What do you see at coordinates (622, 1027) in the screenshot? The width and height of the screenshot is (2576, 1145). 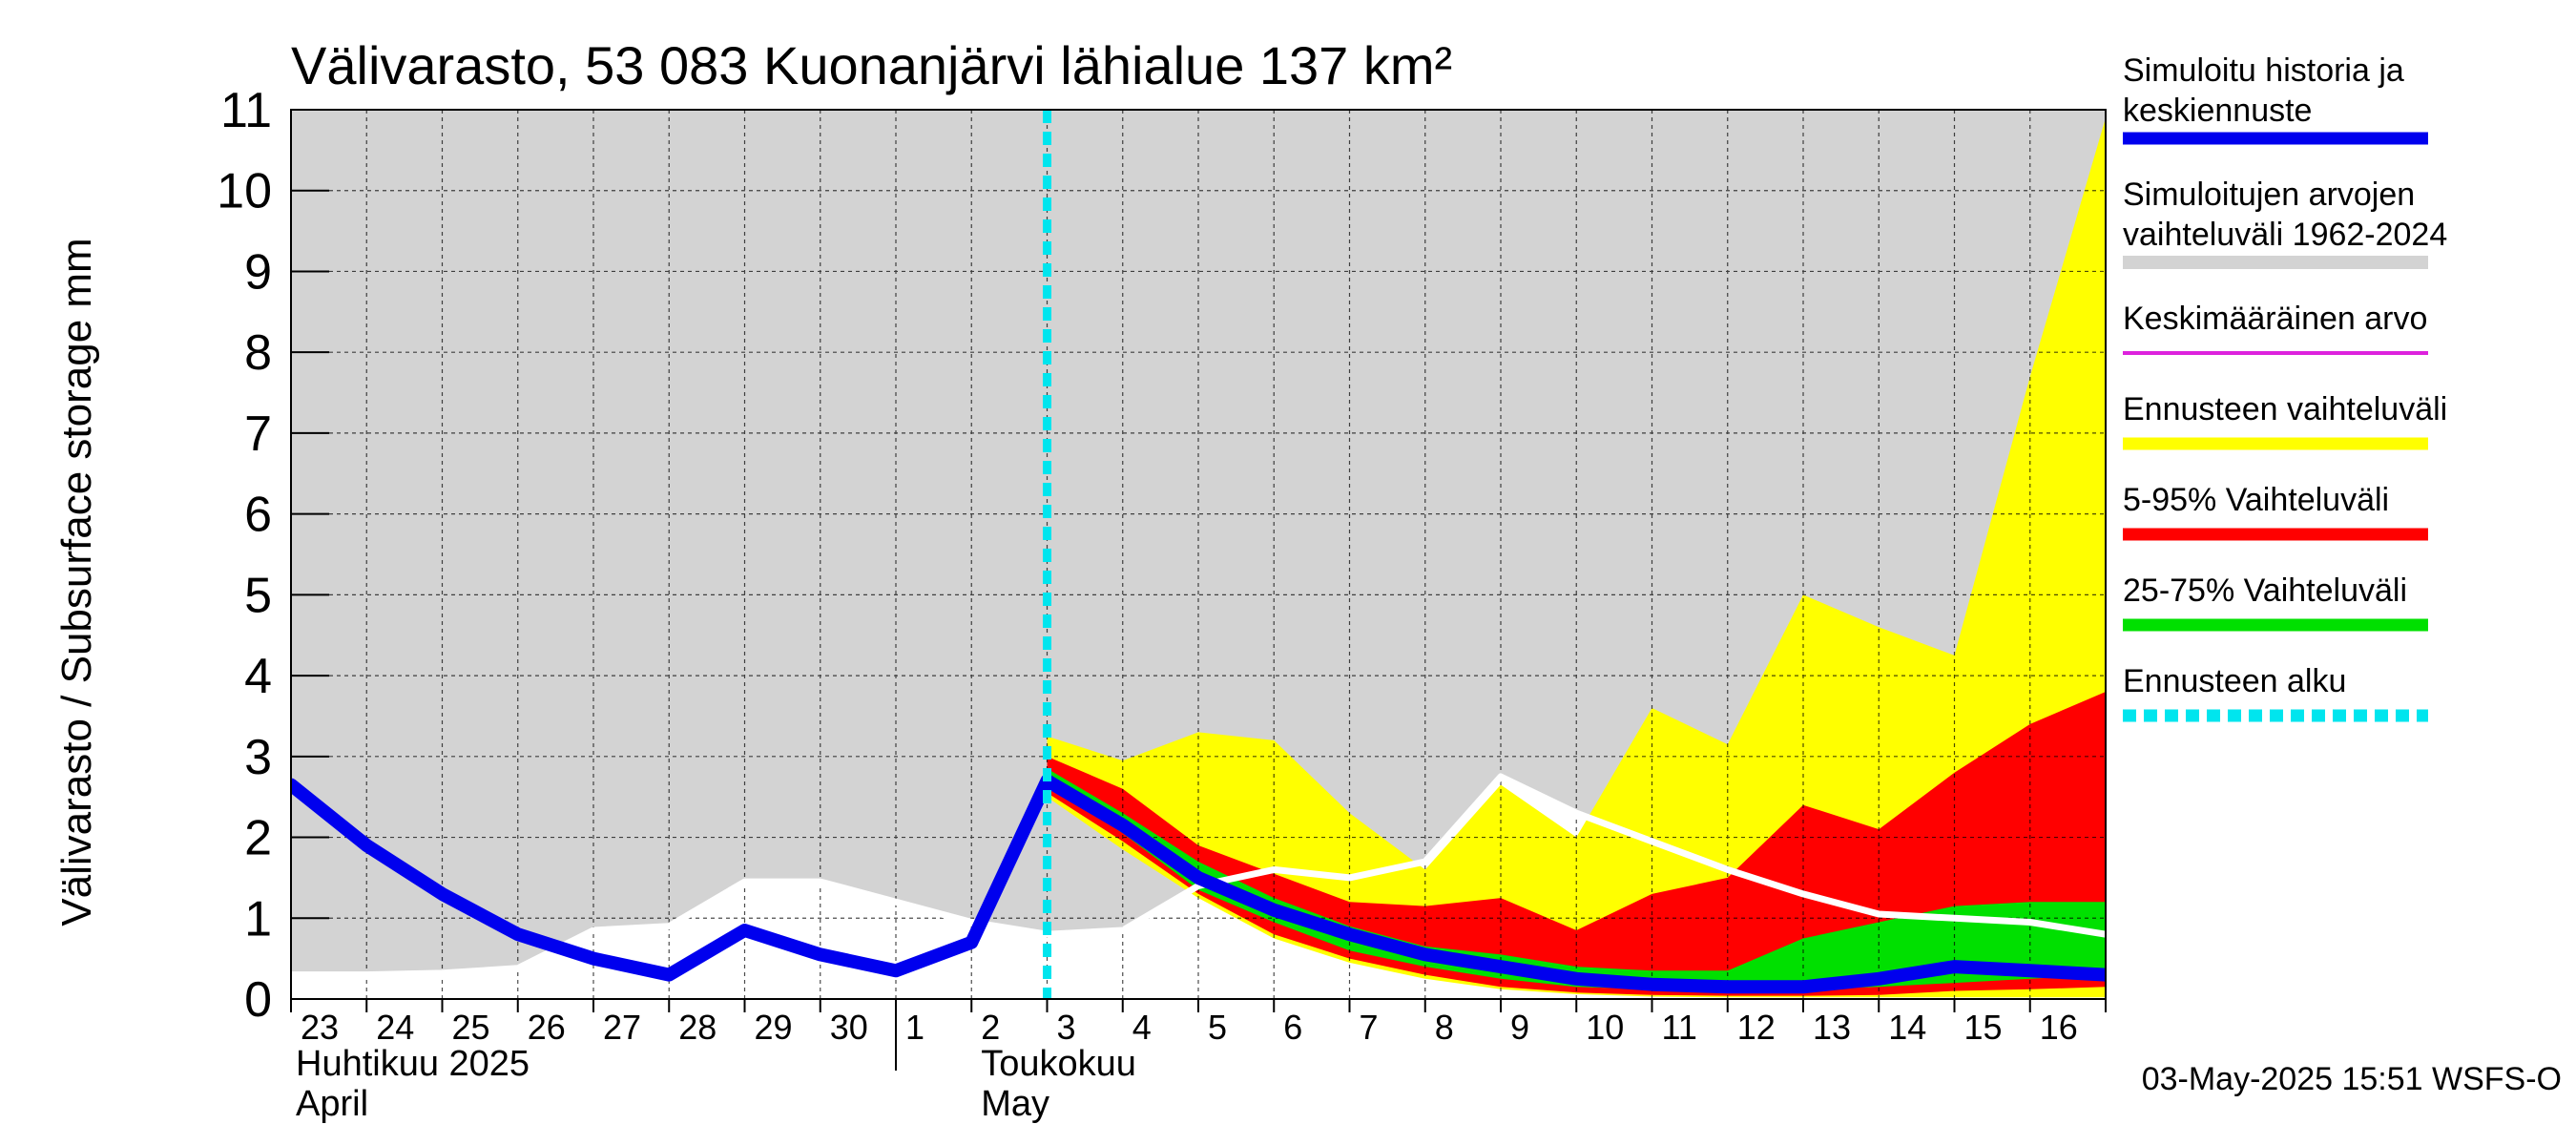 I see `x-day-label: 27` at bounding box center [622, 1027].